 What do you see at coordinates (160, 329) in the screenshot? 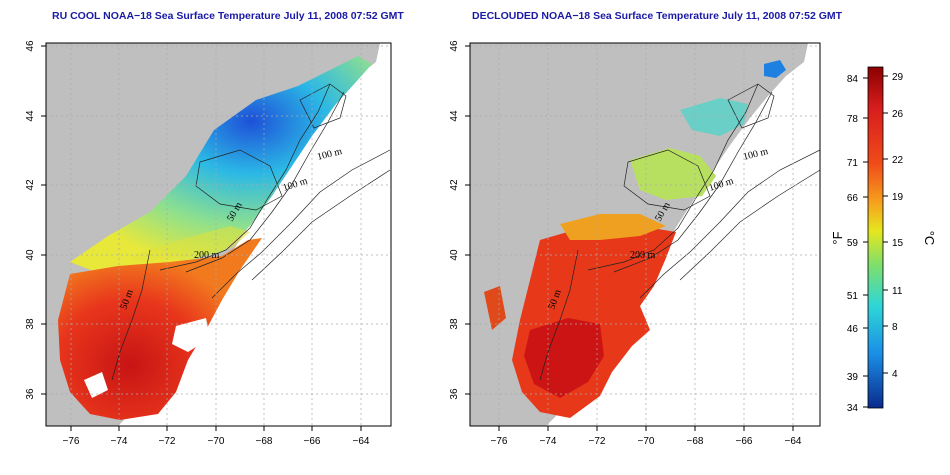
I see `warm-water-region` at bounding box center [160, 329].